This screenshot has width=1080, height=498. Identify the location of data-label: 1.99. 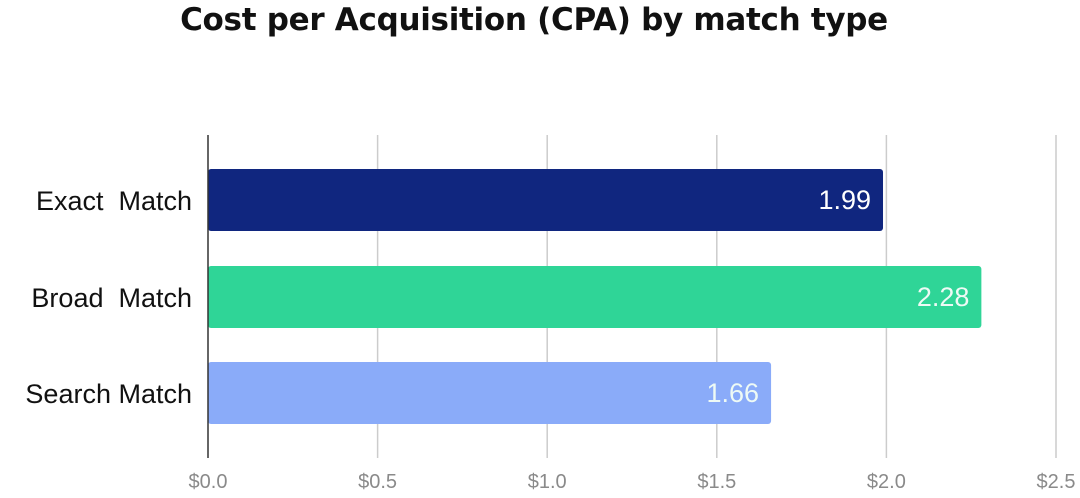
(844, 200).